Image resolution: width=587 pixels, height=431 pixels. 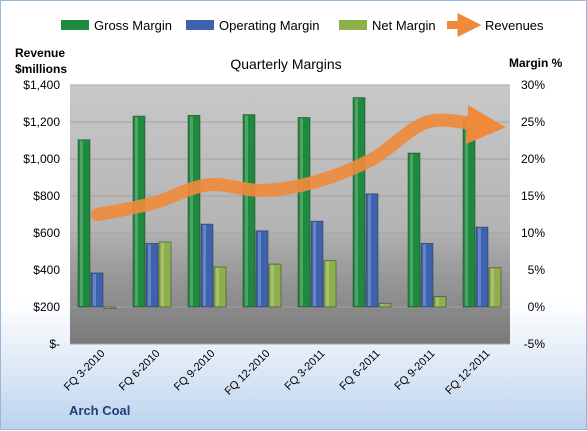 What do you see at coordinates (404, 25) in the screenshot?
I see `legend-label-net-margin: Net Margin` at bounding box center [404, 25].